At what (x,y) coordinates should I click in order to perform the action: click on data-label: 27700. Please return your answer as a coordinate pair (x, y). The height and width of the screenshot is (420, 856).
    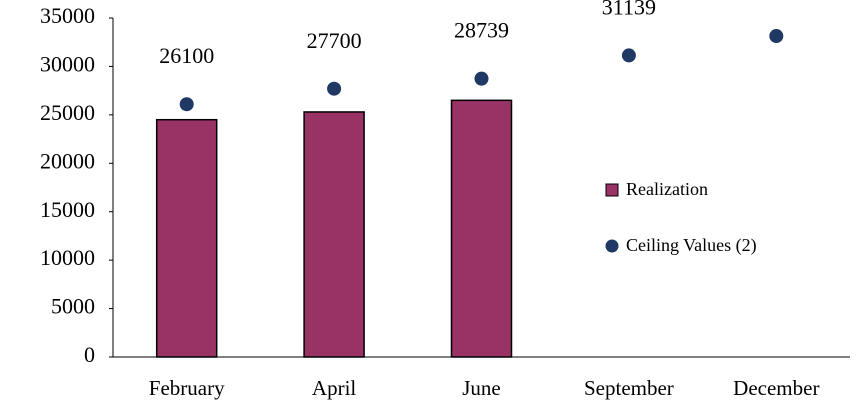
    Looking at the image, I should click on (334, 40).